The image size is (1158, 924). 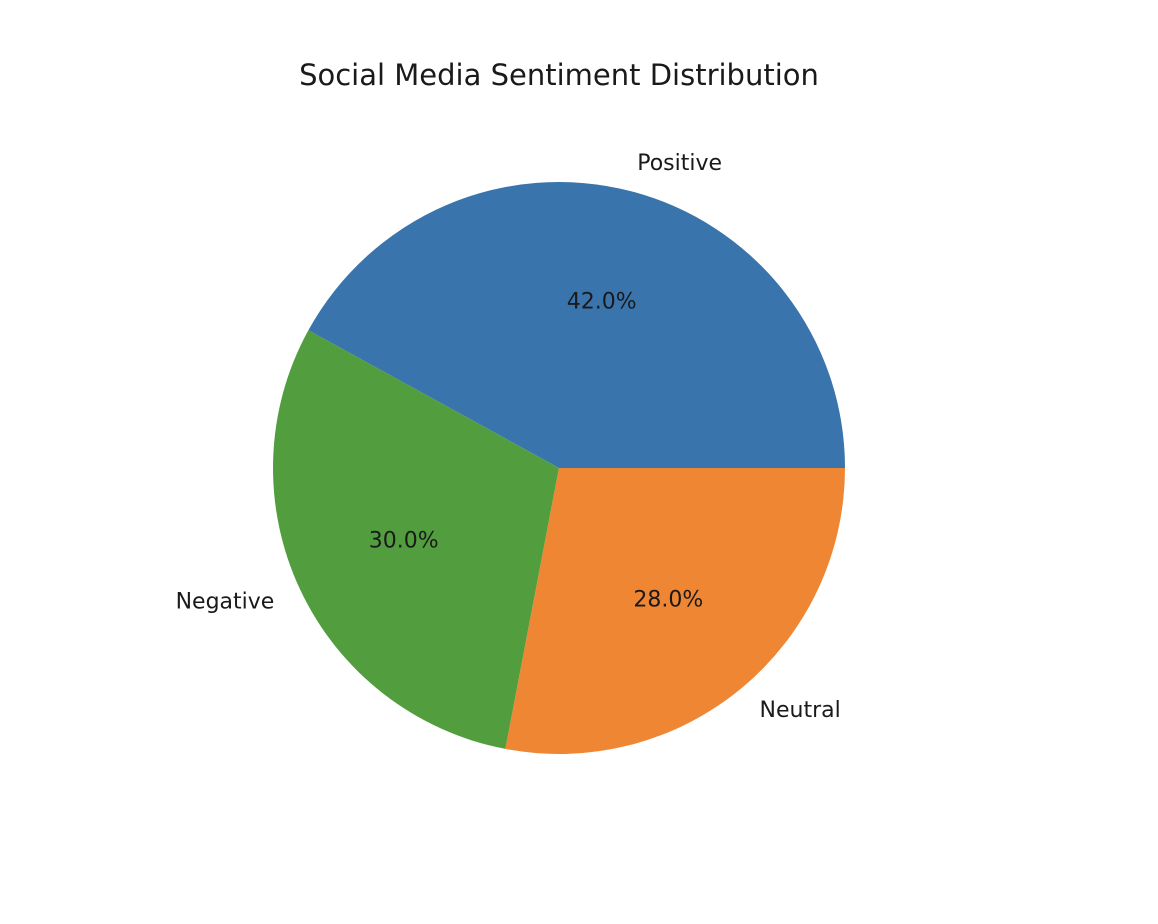 I want to click on pie-slice-neutral, so click(x=675, y=611).